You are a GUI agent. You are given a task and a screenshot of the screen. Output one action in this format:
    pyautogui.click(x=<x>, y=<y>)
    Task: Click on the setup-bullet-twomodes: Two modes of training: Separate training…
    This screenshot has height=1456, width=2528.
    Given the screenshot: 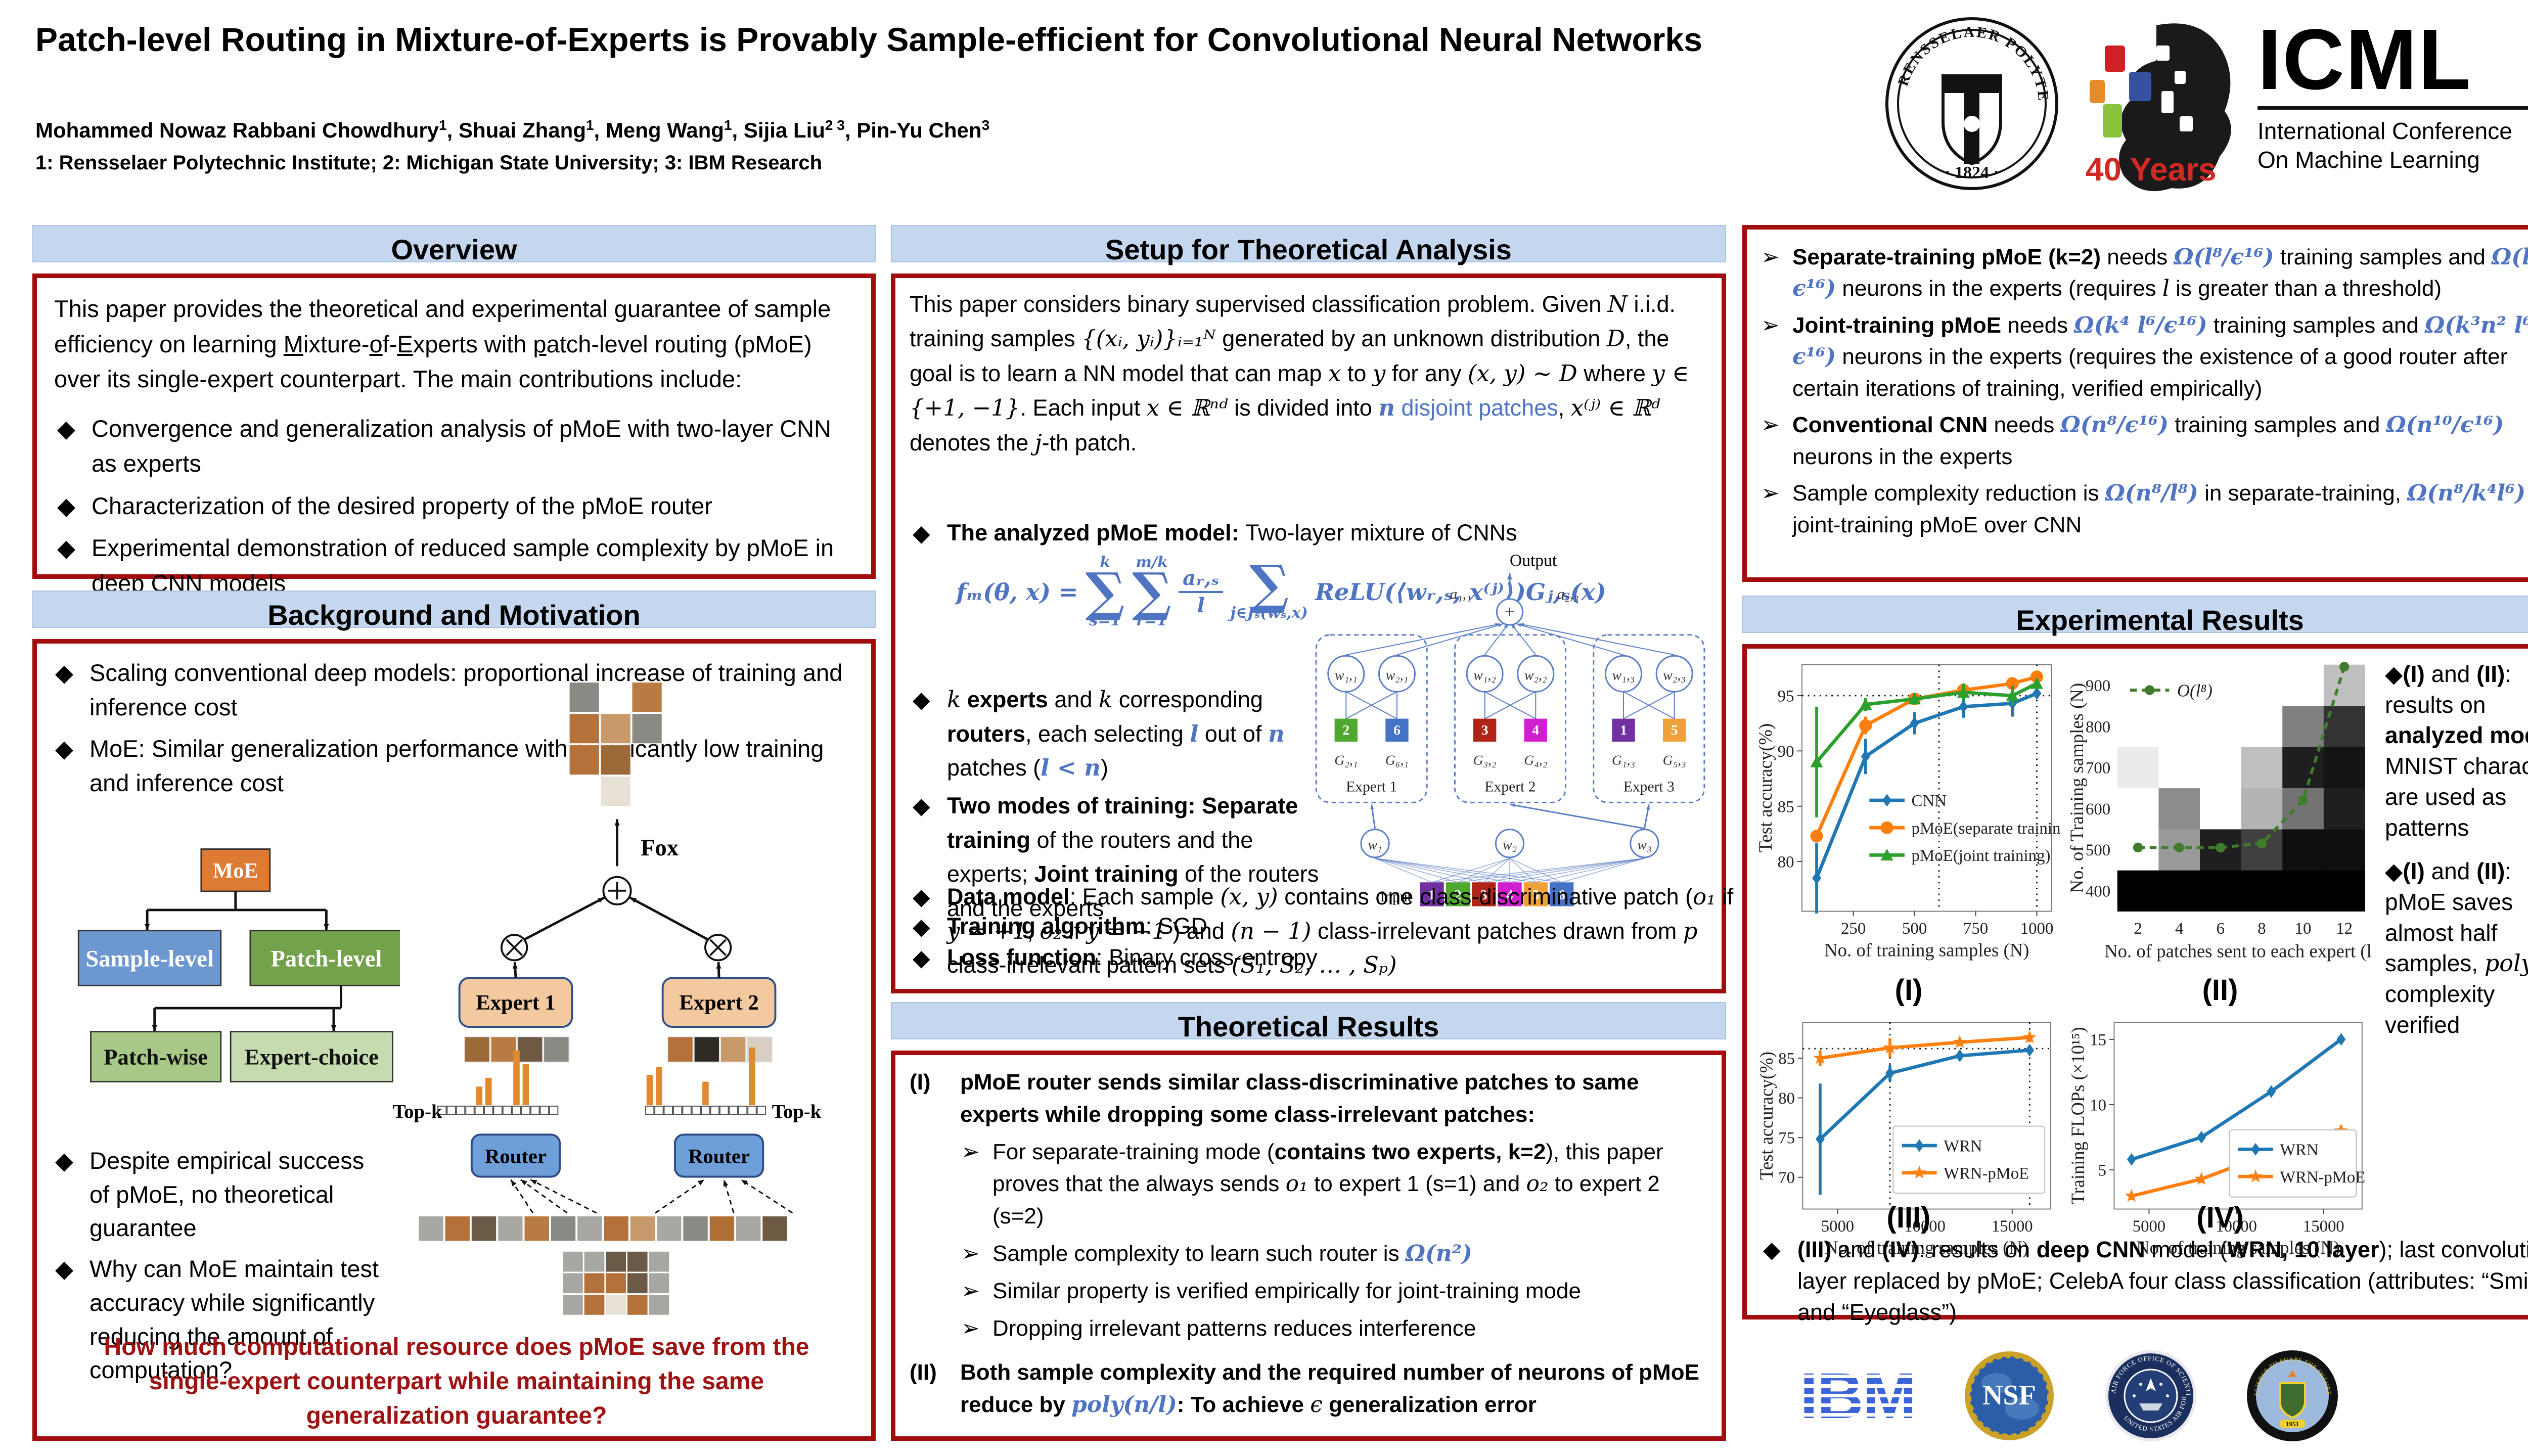 What is the action you would take?
    pyautogui.click(x=1120, y=857)
    